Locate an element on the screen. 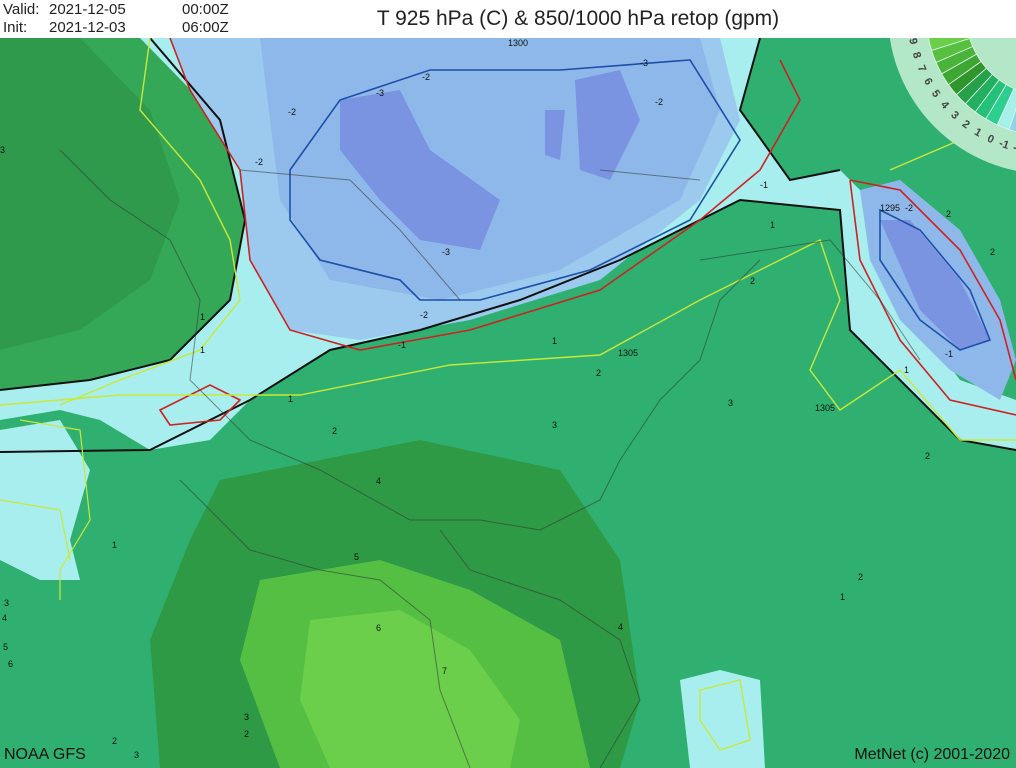 The image size is (1016, 768). cold-pocket-south is located at coordinates (722, 719).